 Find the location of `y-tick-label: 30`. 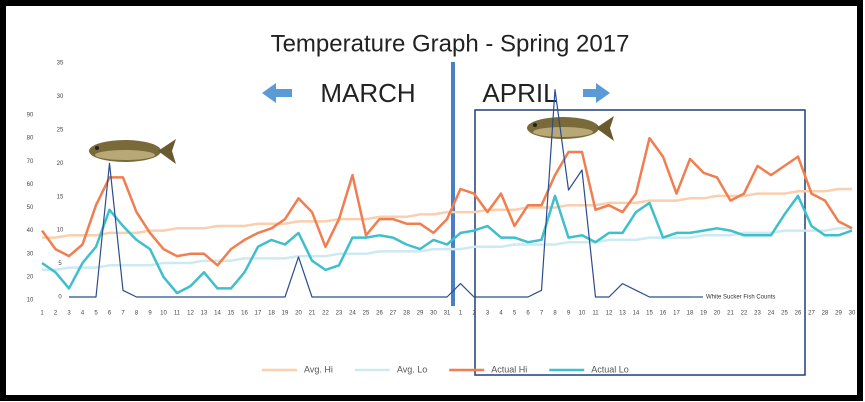

y-tick-label: 30 is located at coordinates (30, 254).